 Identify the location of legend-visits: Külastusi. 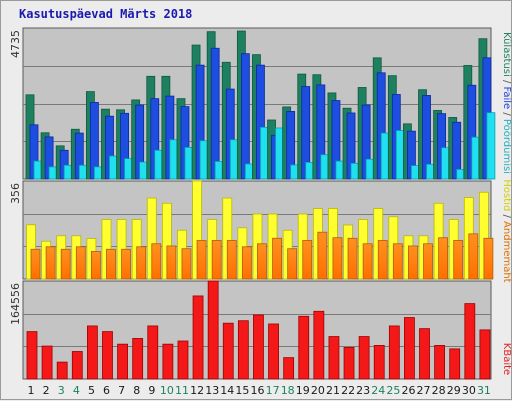
(506, 54).